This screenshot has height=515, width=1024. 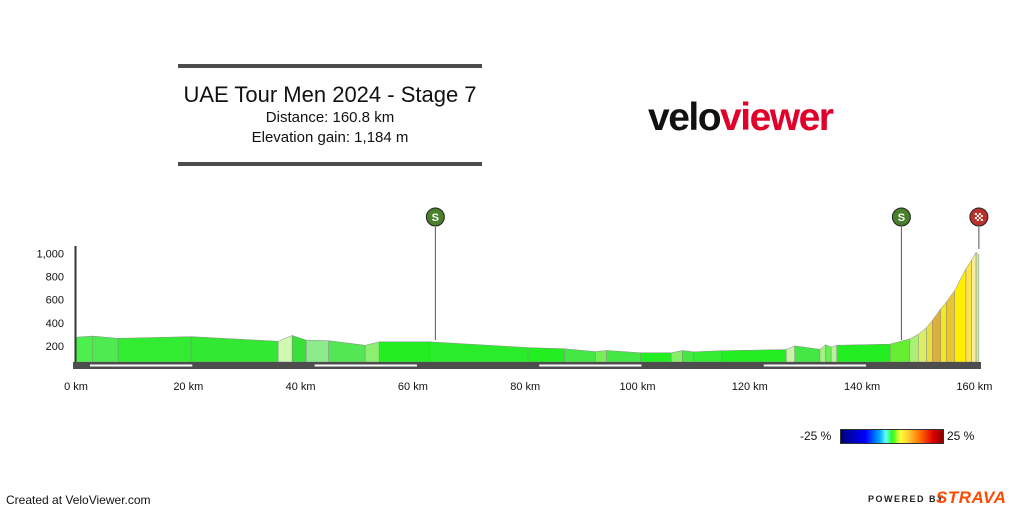 I want to click on x-tick-label: 100 km, so click(x=637, y=387).